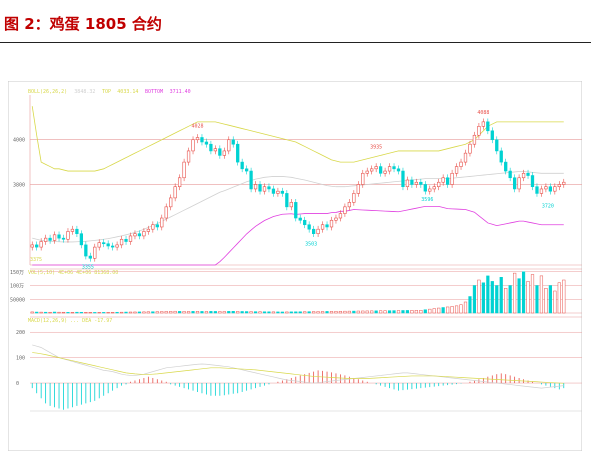 The height and width of the screenshot is (458, 591). I want to click on legend-item: 3848.32, so click(84, 92).